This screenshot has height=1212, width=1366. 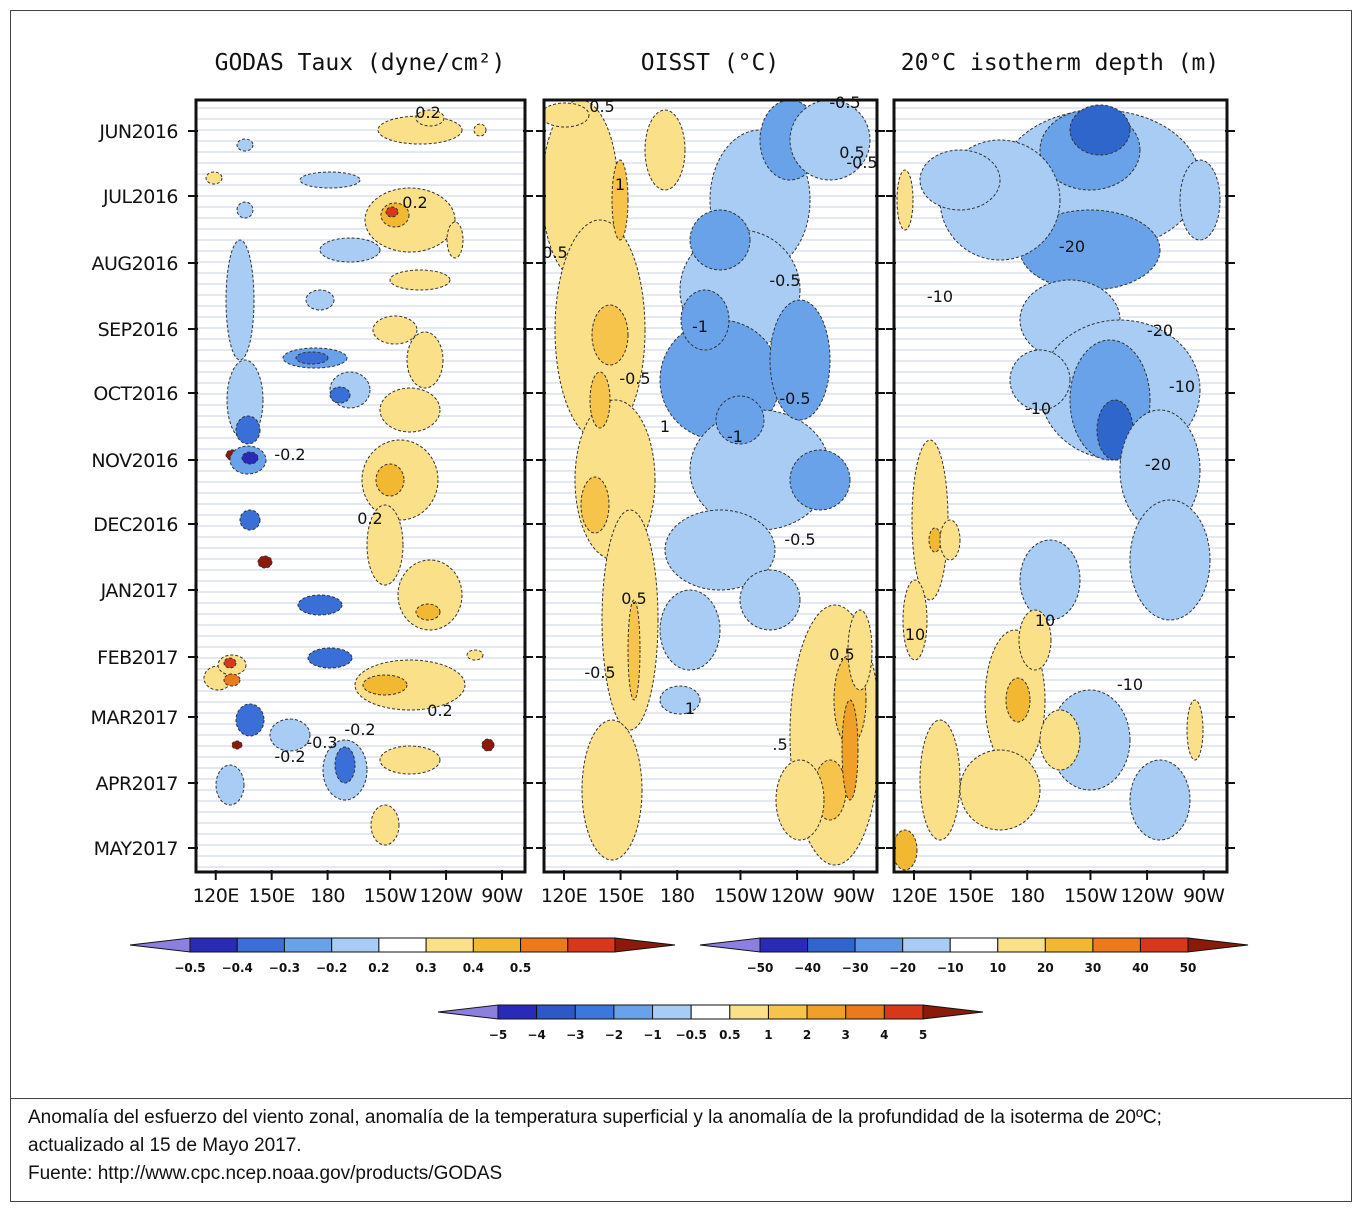 I want to click on colorbar-min-triangle, so click(x=160, y=945).